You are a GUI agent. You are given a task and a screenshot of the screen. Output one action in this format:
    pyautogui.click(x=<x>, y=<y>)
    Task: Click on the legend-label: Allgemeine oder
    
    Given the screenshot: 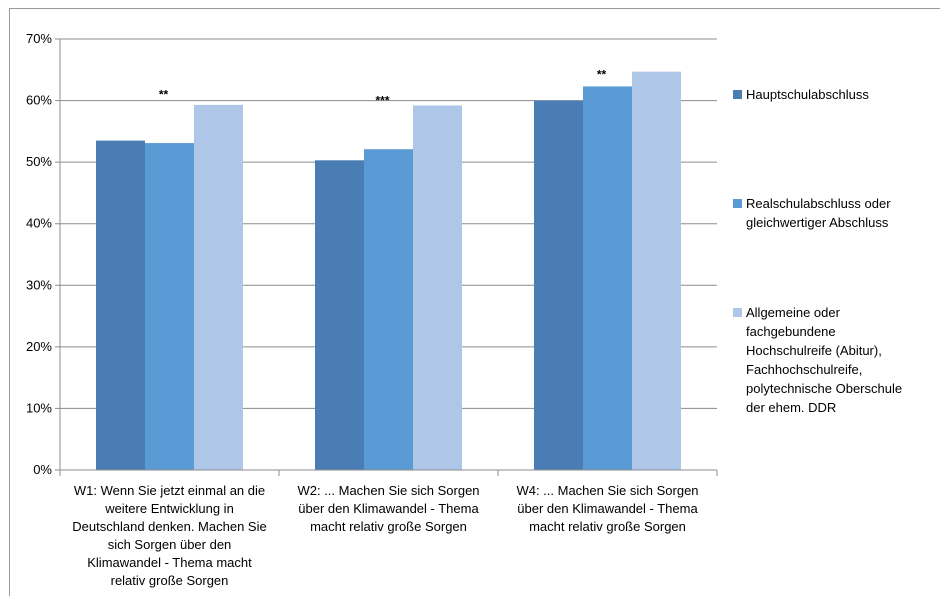 What is the action you would take?
    pyautogui.click(x=793, y=312)
    